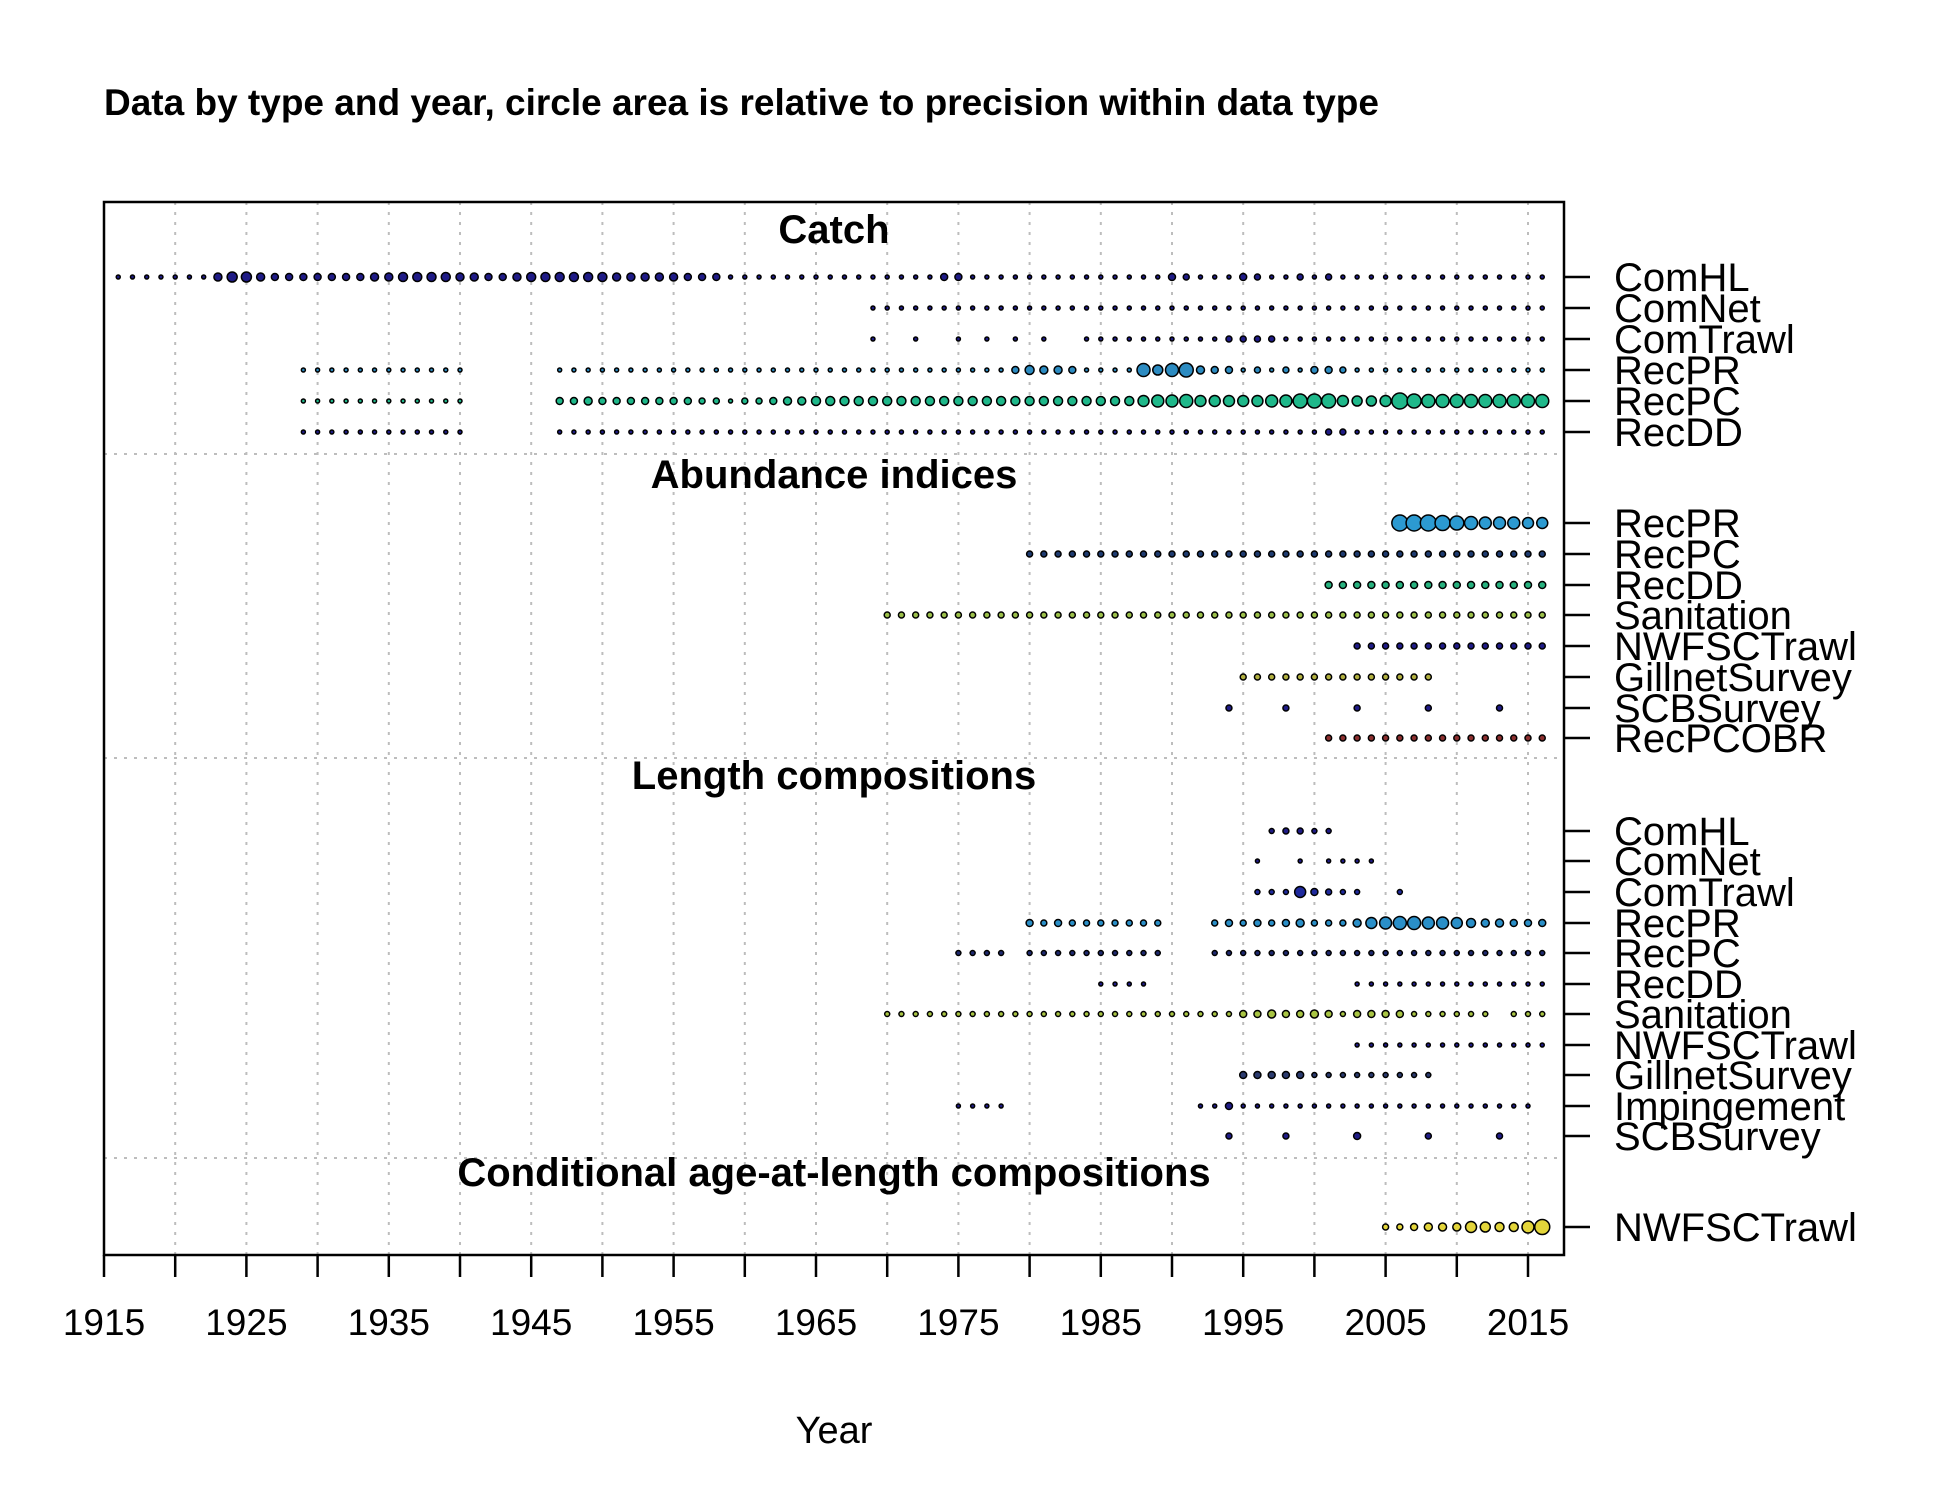 This screenshot has height=1500, width=1950. I want to click on x-tick-label: 2015, so click(1528, 1322).